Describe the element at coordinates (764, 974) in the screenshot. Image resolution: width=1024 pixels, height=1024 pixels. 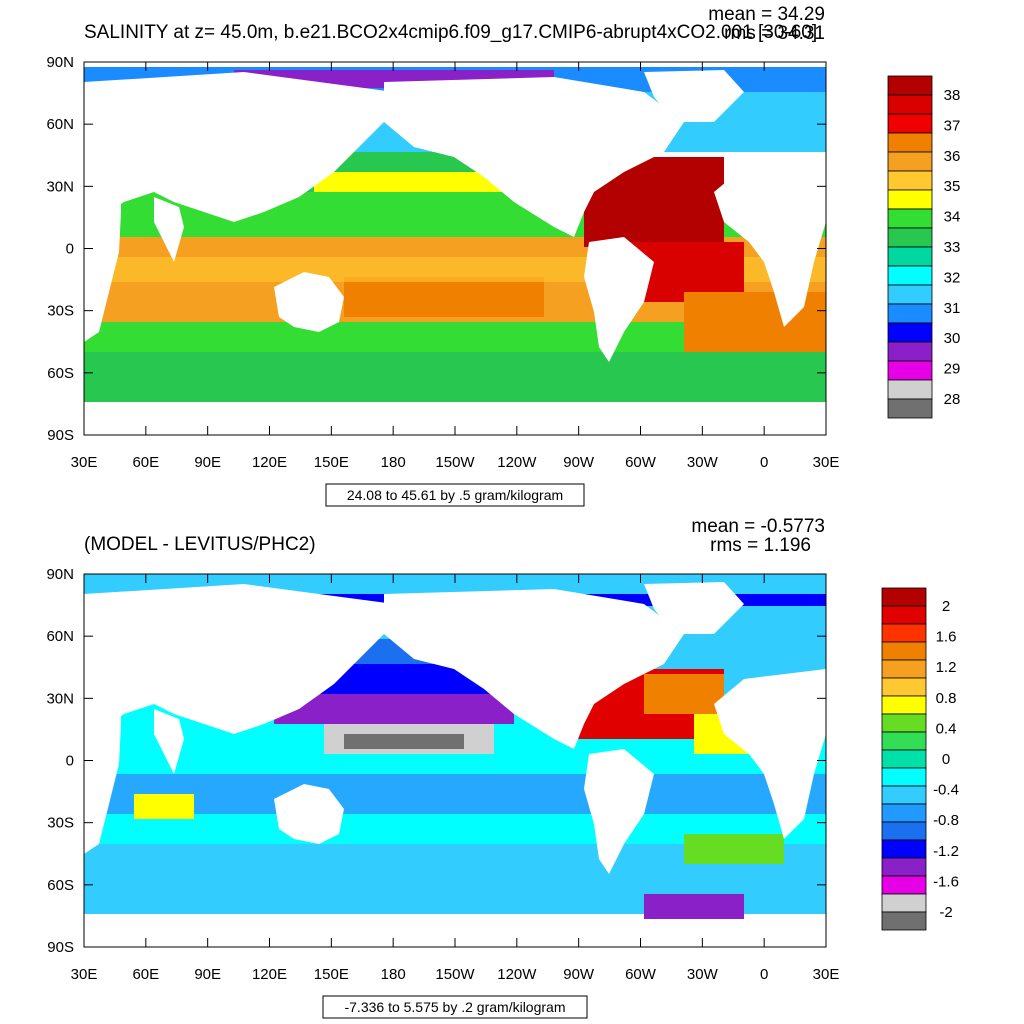
I see `lon-tick-label: 0` at that location.